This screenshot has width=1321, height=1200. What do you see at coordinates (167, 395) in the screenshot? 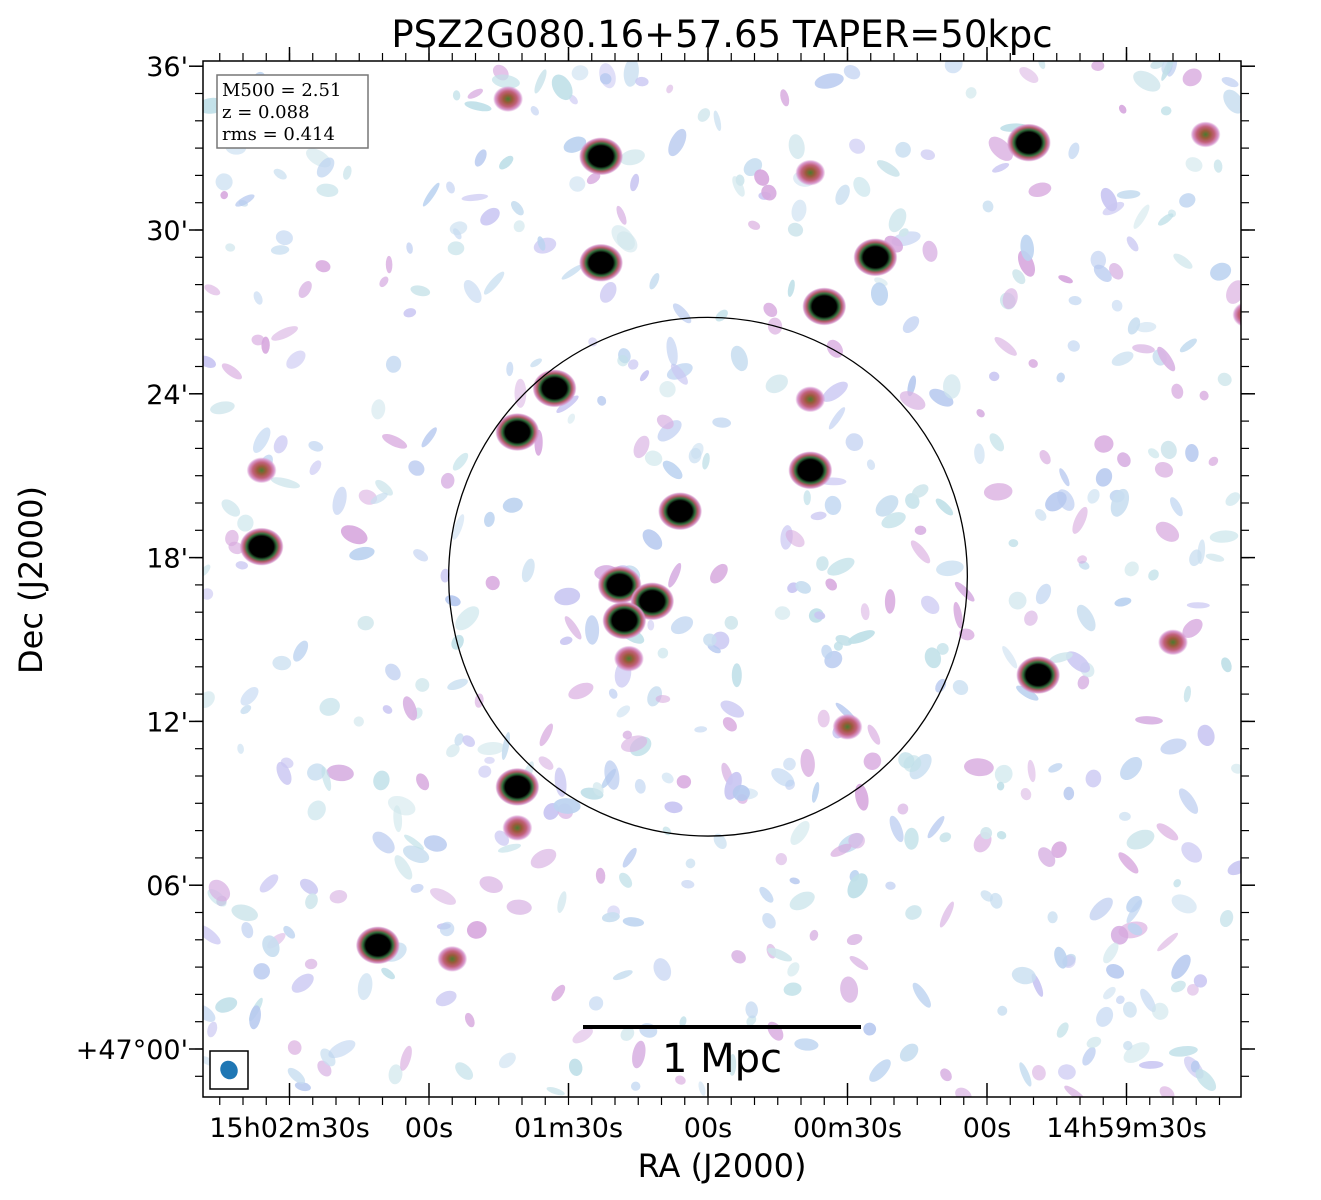
I see `y-tick-label: 24'` at bounding box center [167, 395].